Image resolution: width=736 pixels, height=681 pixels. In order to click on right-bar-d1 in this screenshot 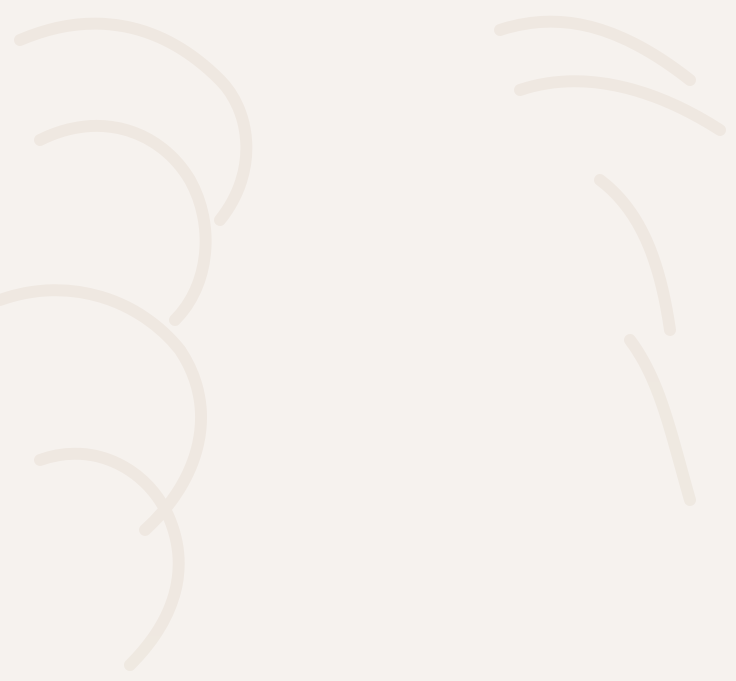, I will do `click(464, 80)`.